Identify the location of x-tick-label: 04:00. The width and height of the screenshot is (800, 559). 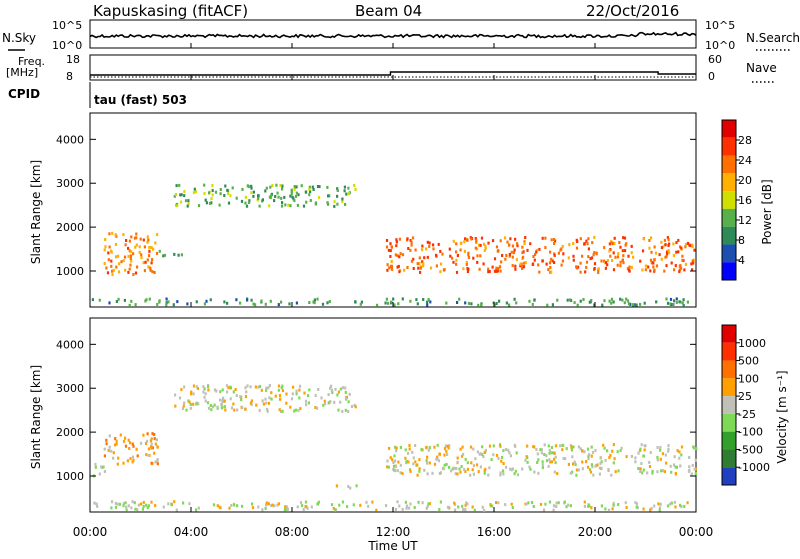
(191, 532).